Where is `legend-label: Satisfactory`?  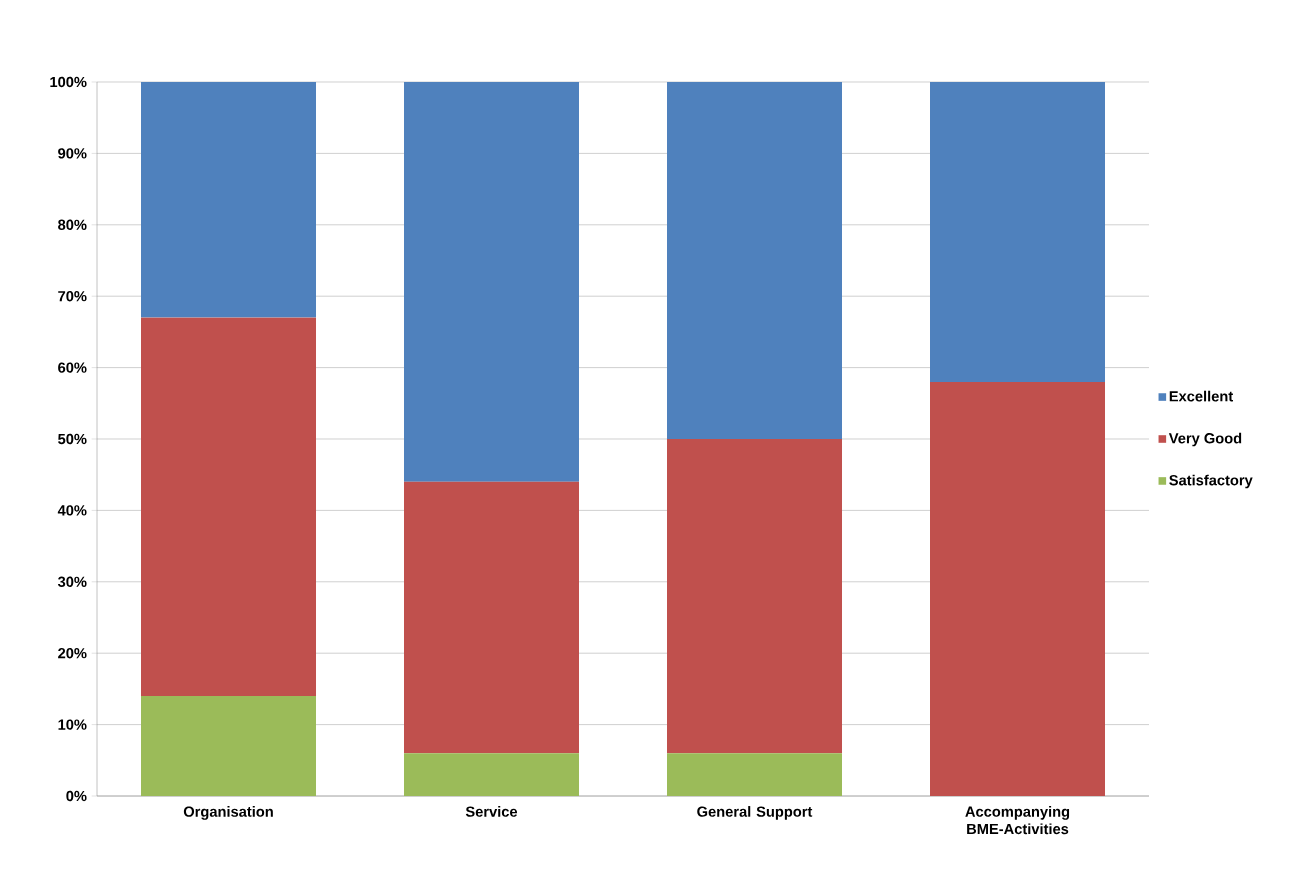
legend-label: Satisfactory is located at coordinates (1211, 481).